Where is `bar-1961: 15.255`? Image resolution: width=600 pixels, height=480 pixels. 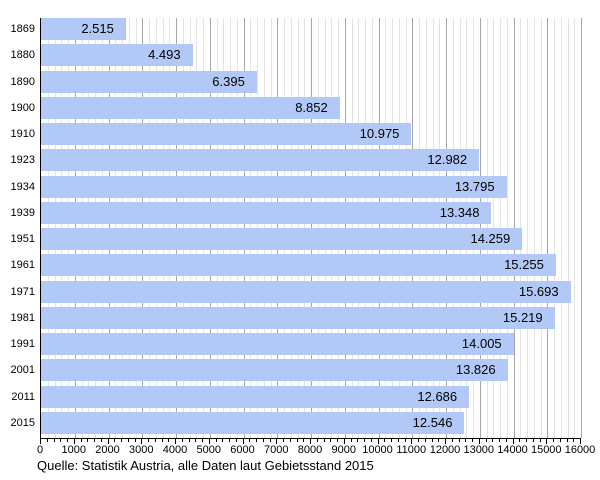 bar-1961: 15.255 is located at coordinates (298, 265).